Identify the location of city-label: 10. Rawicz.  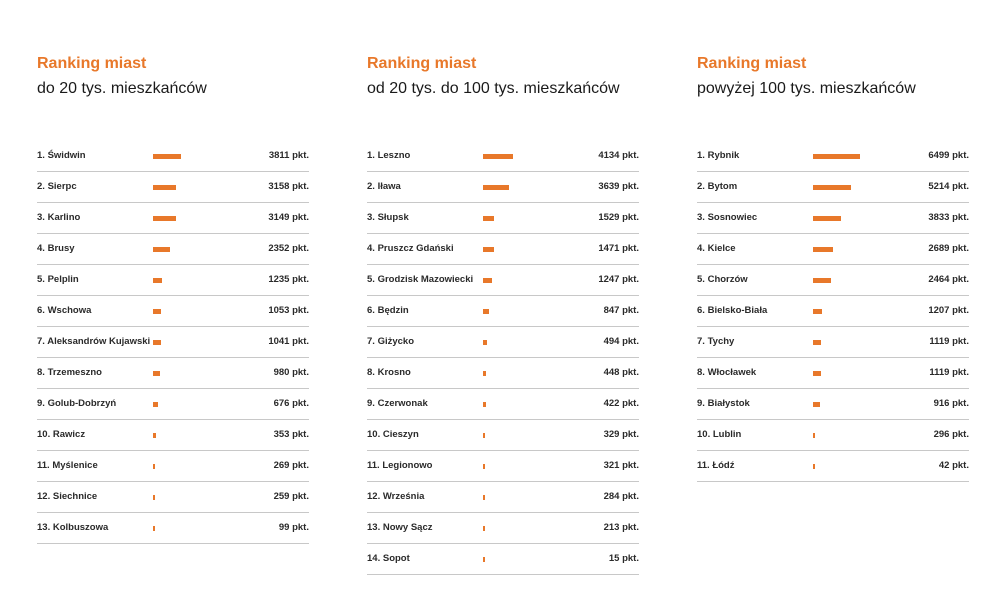
(61, 435).